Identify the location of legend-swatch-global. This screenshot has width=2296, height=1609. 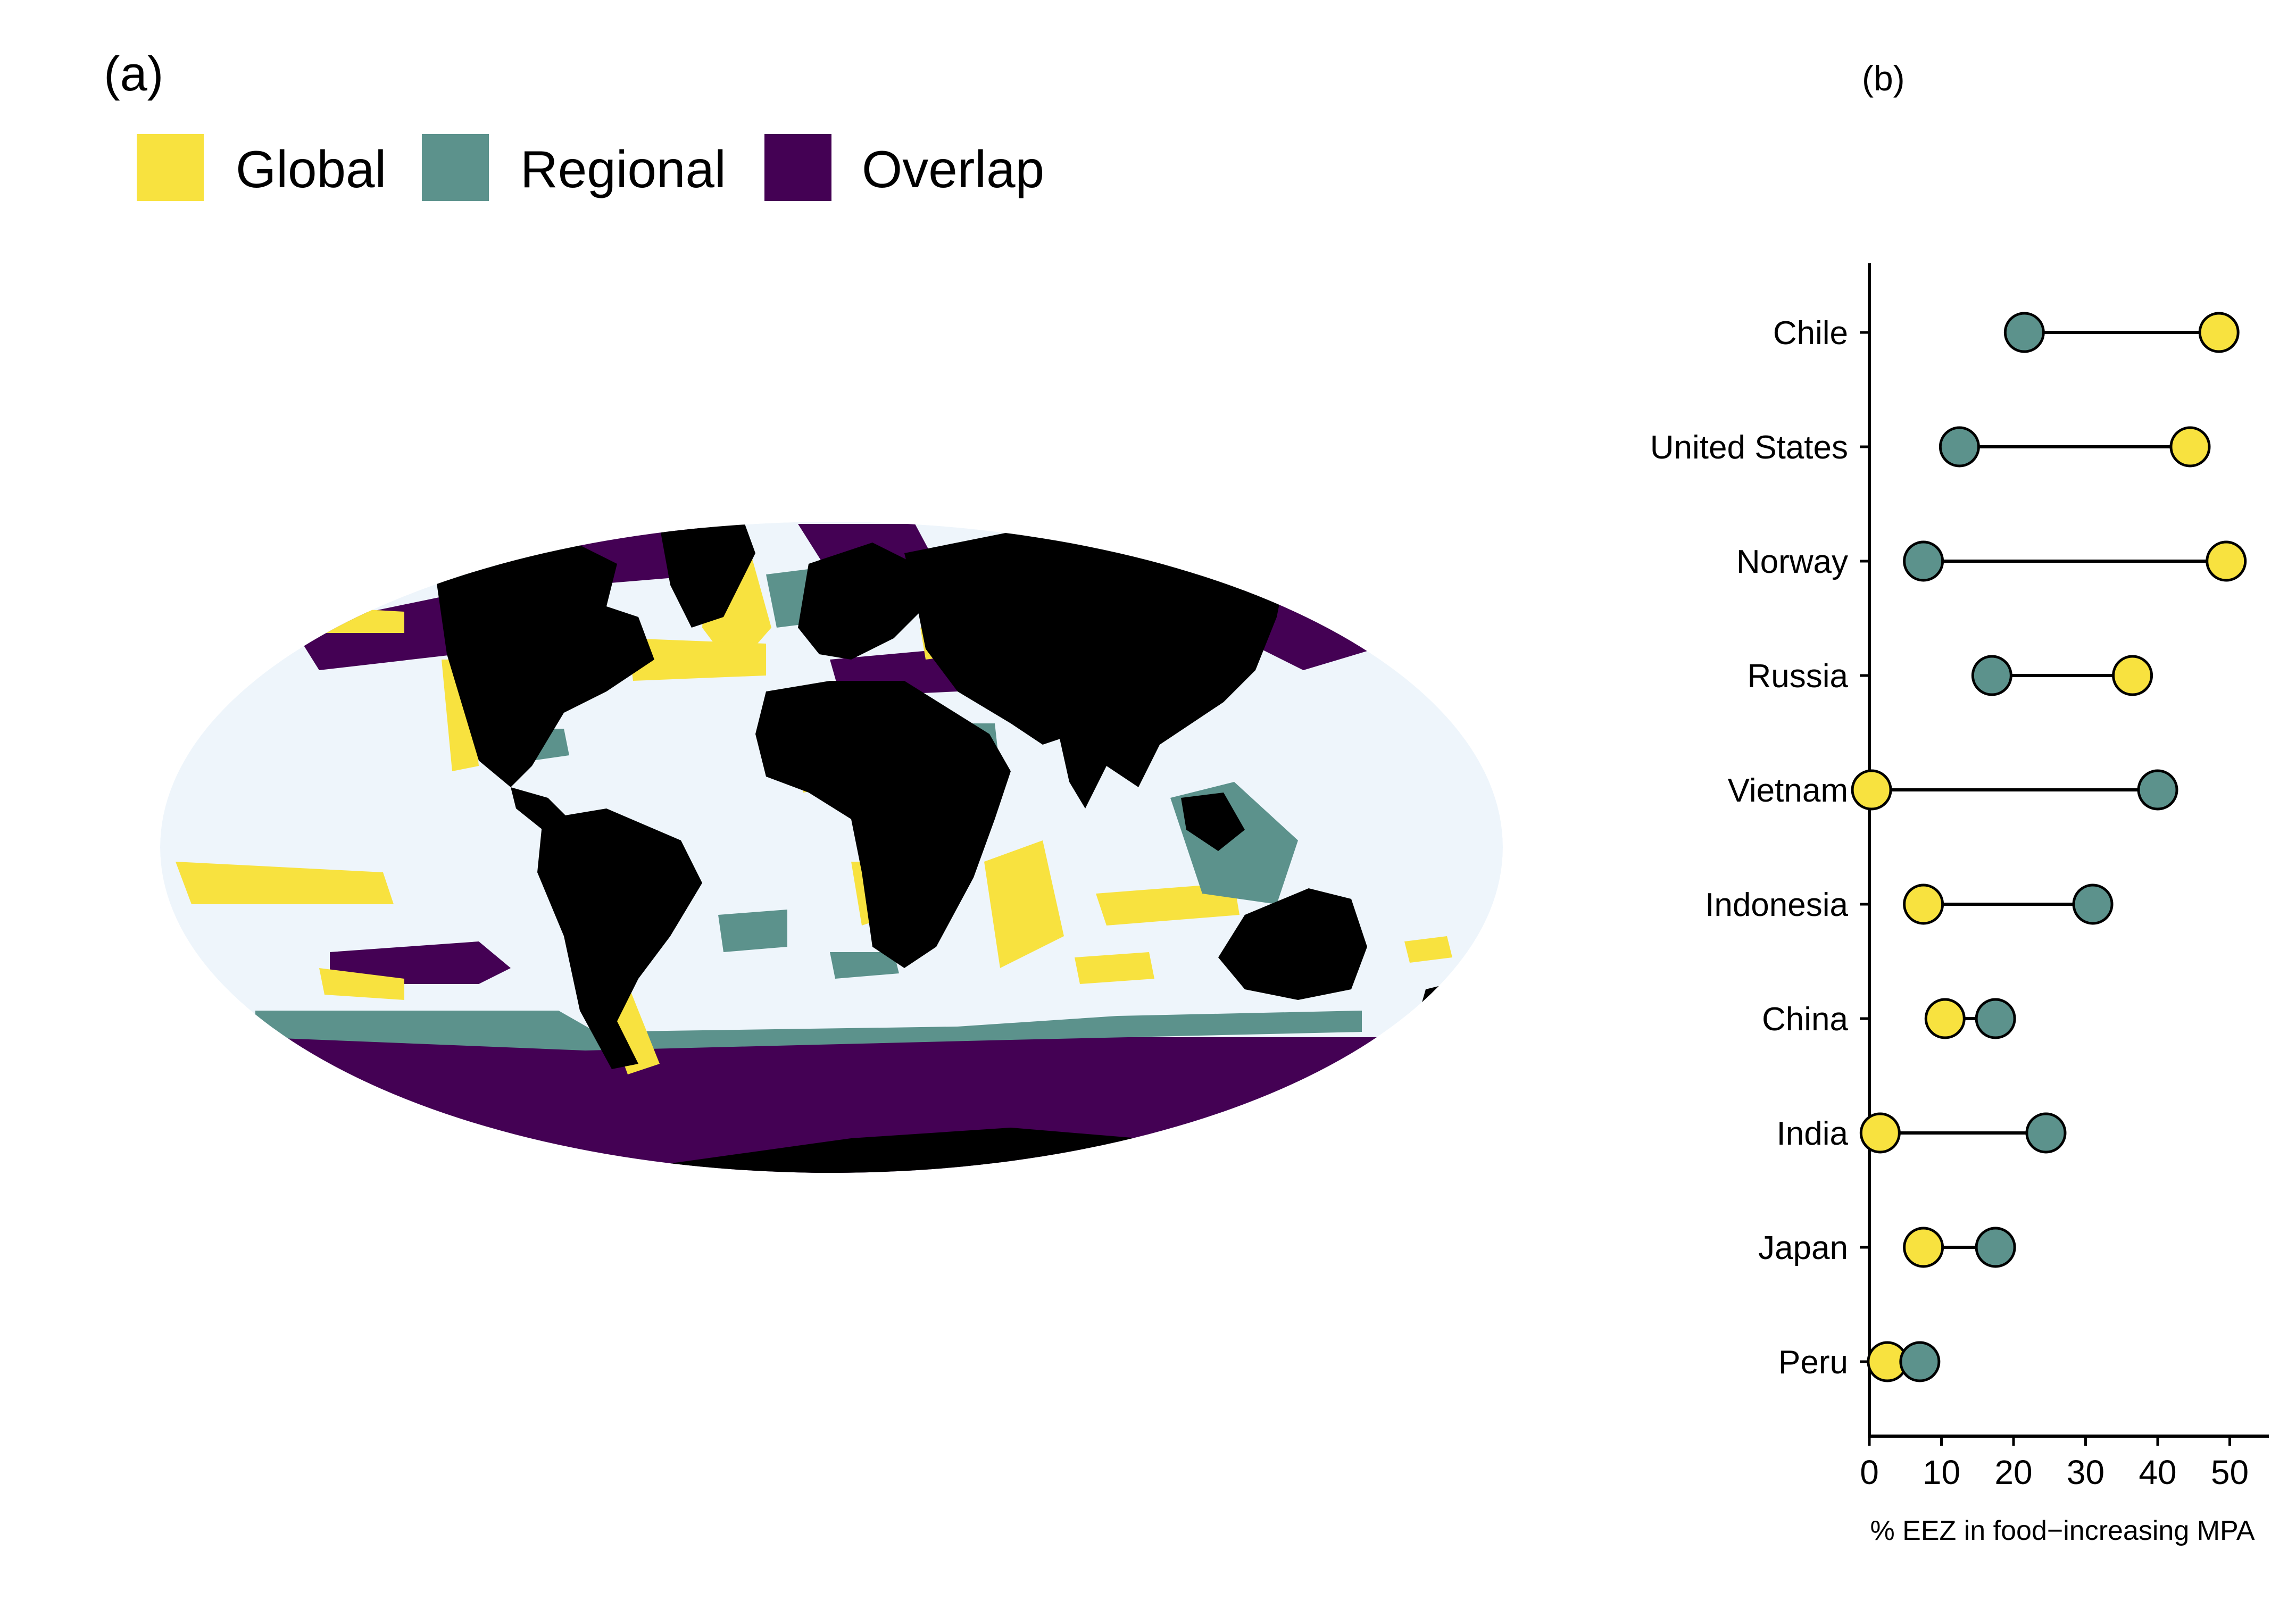
(170, 167).